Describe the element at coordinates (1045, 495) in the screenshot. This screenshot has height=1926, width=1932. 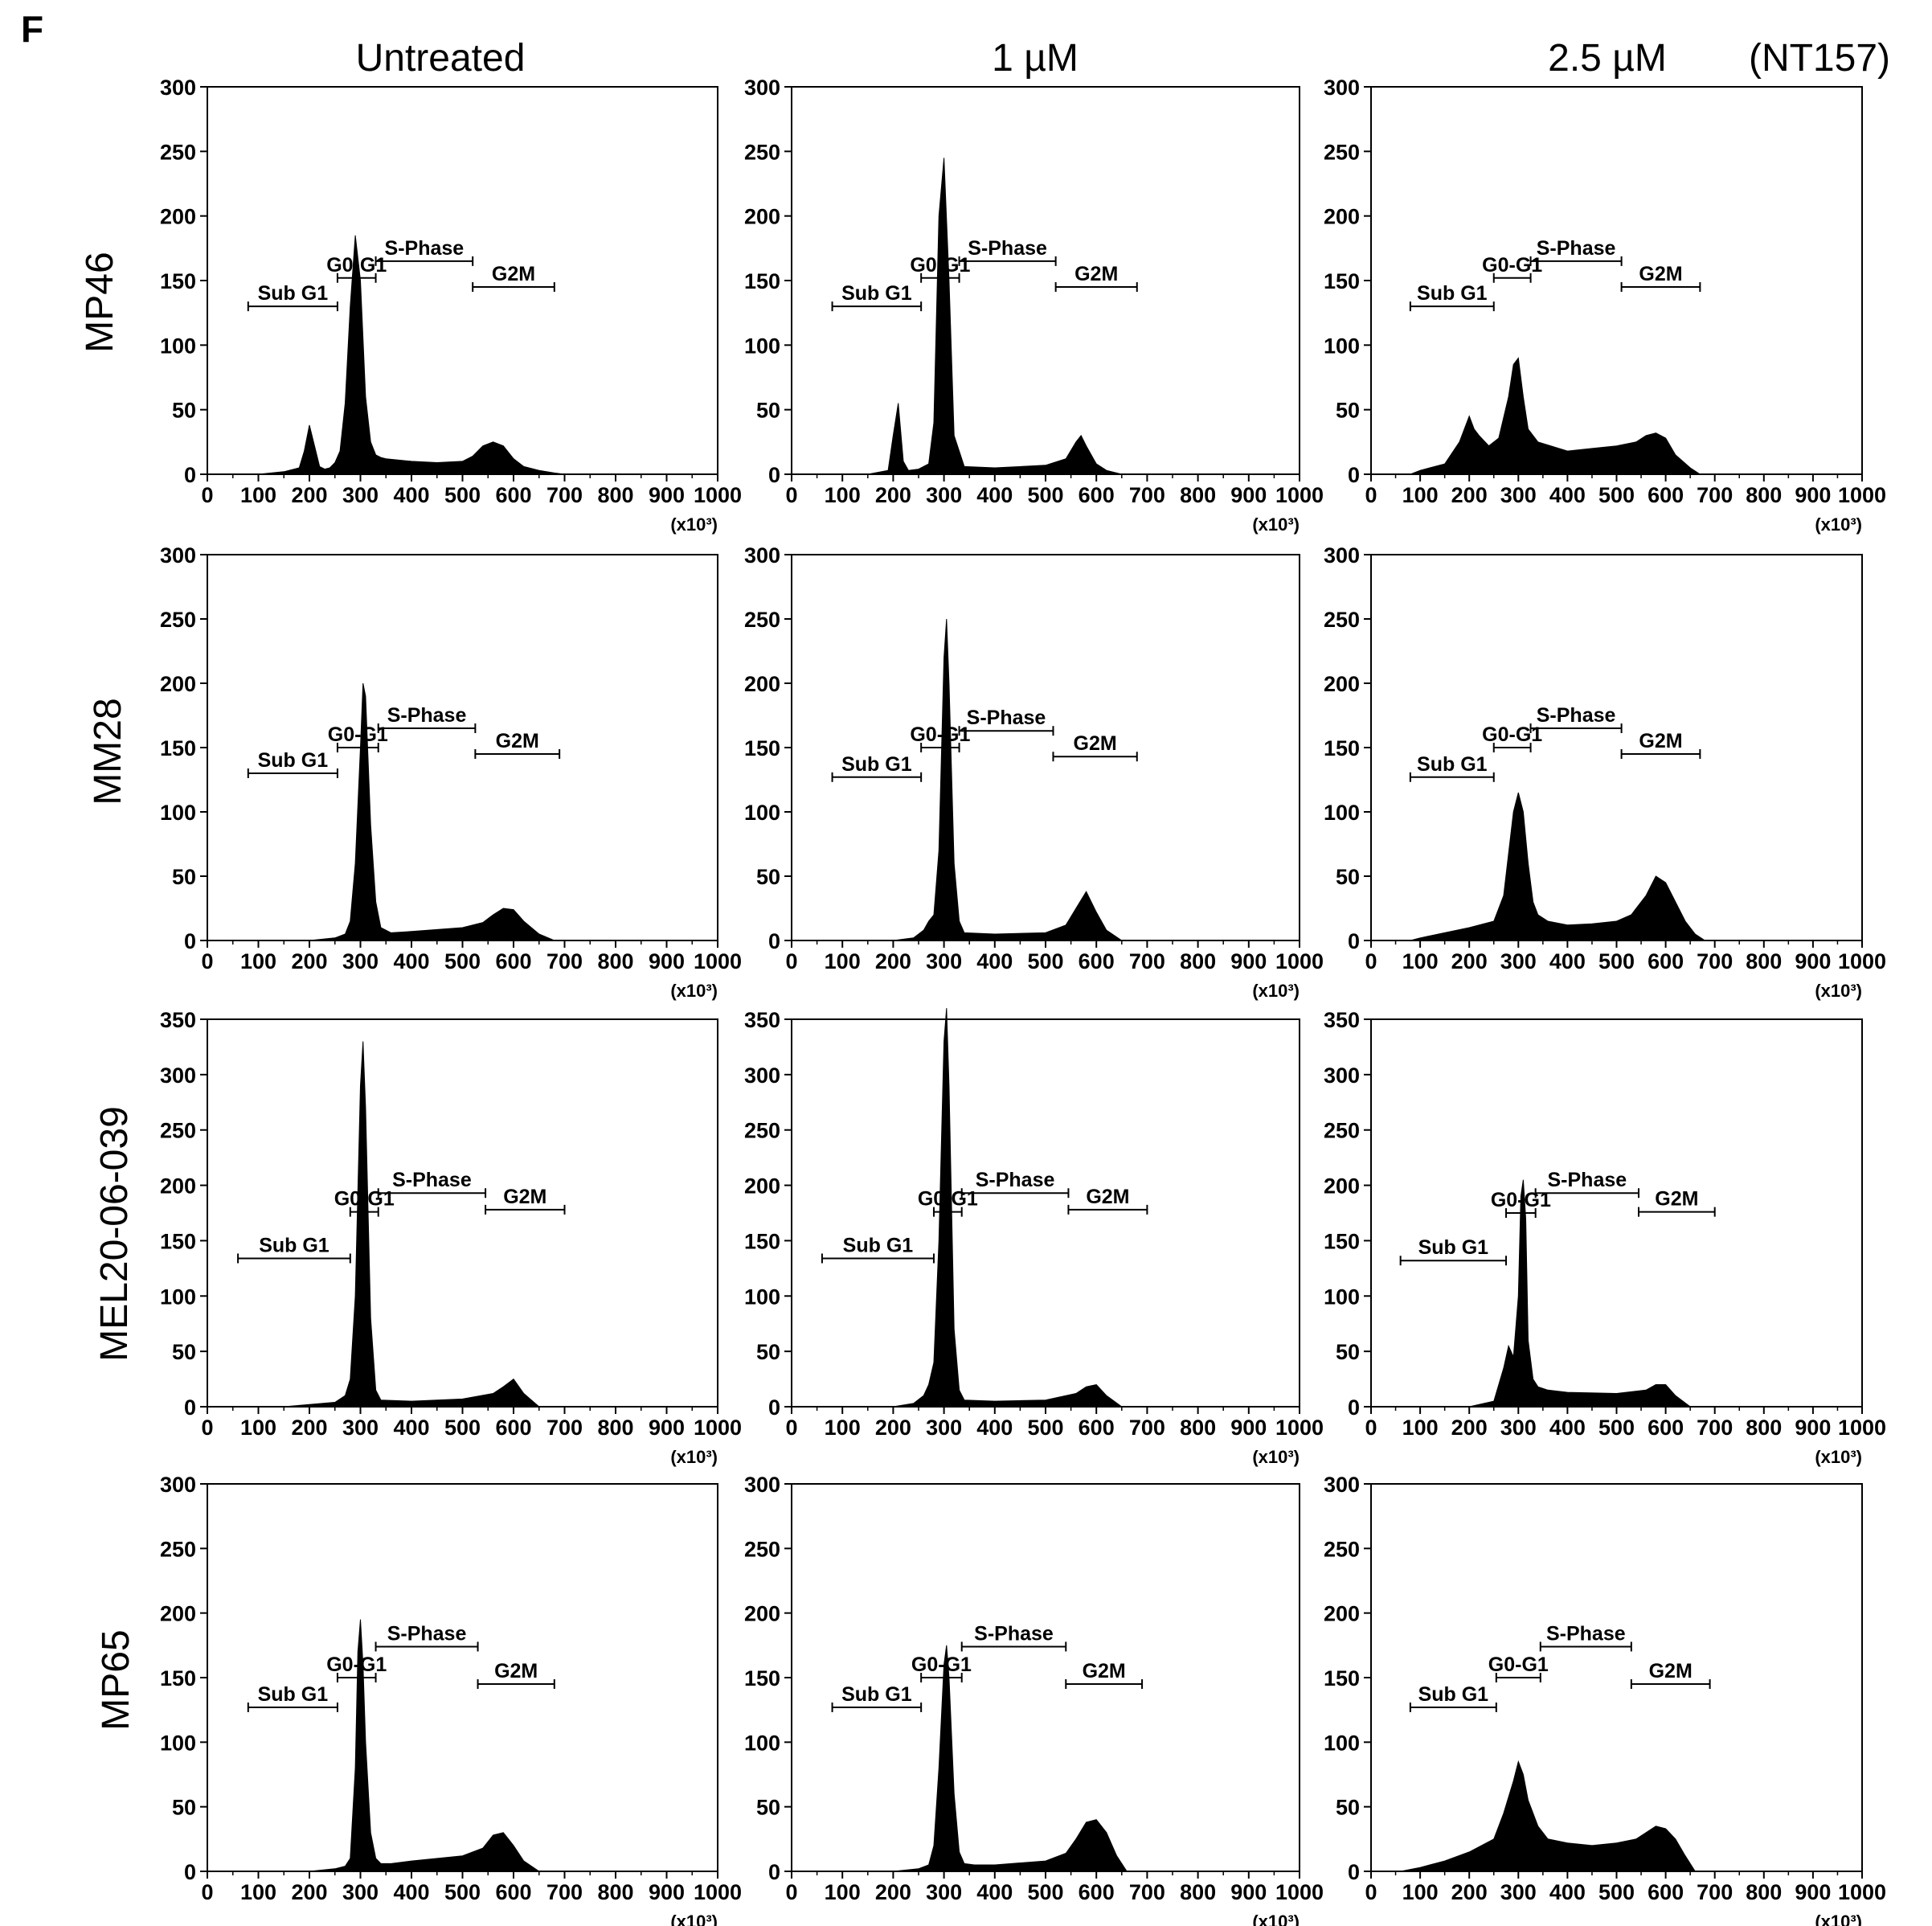
I see `x-tick-label: 500` at that location.